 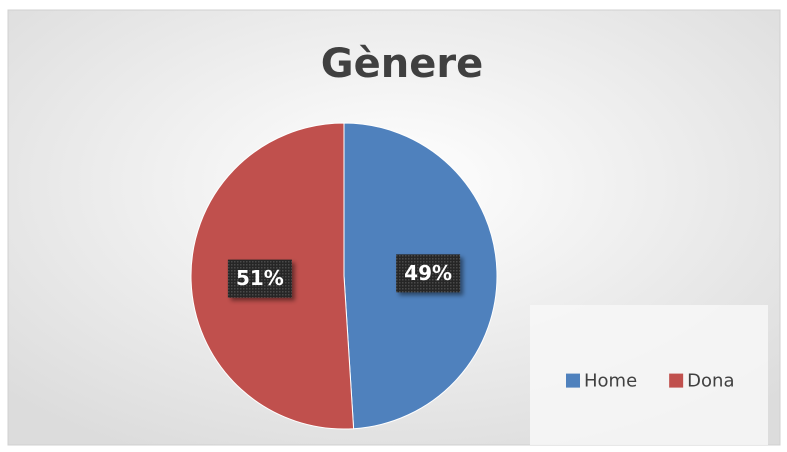 I want to click on data-label: 51%, so click(x=260, y=278).